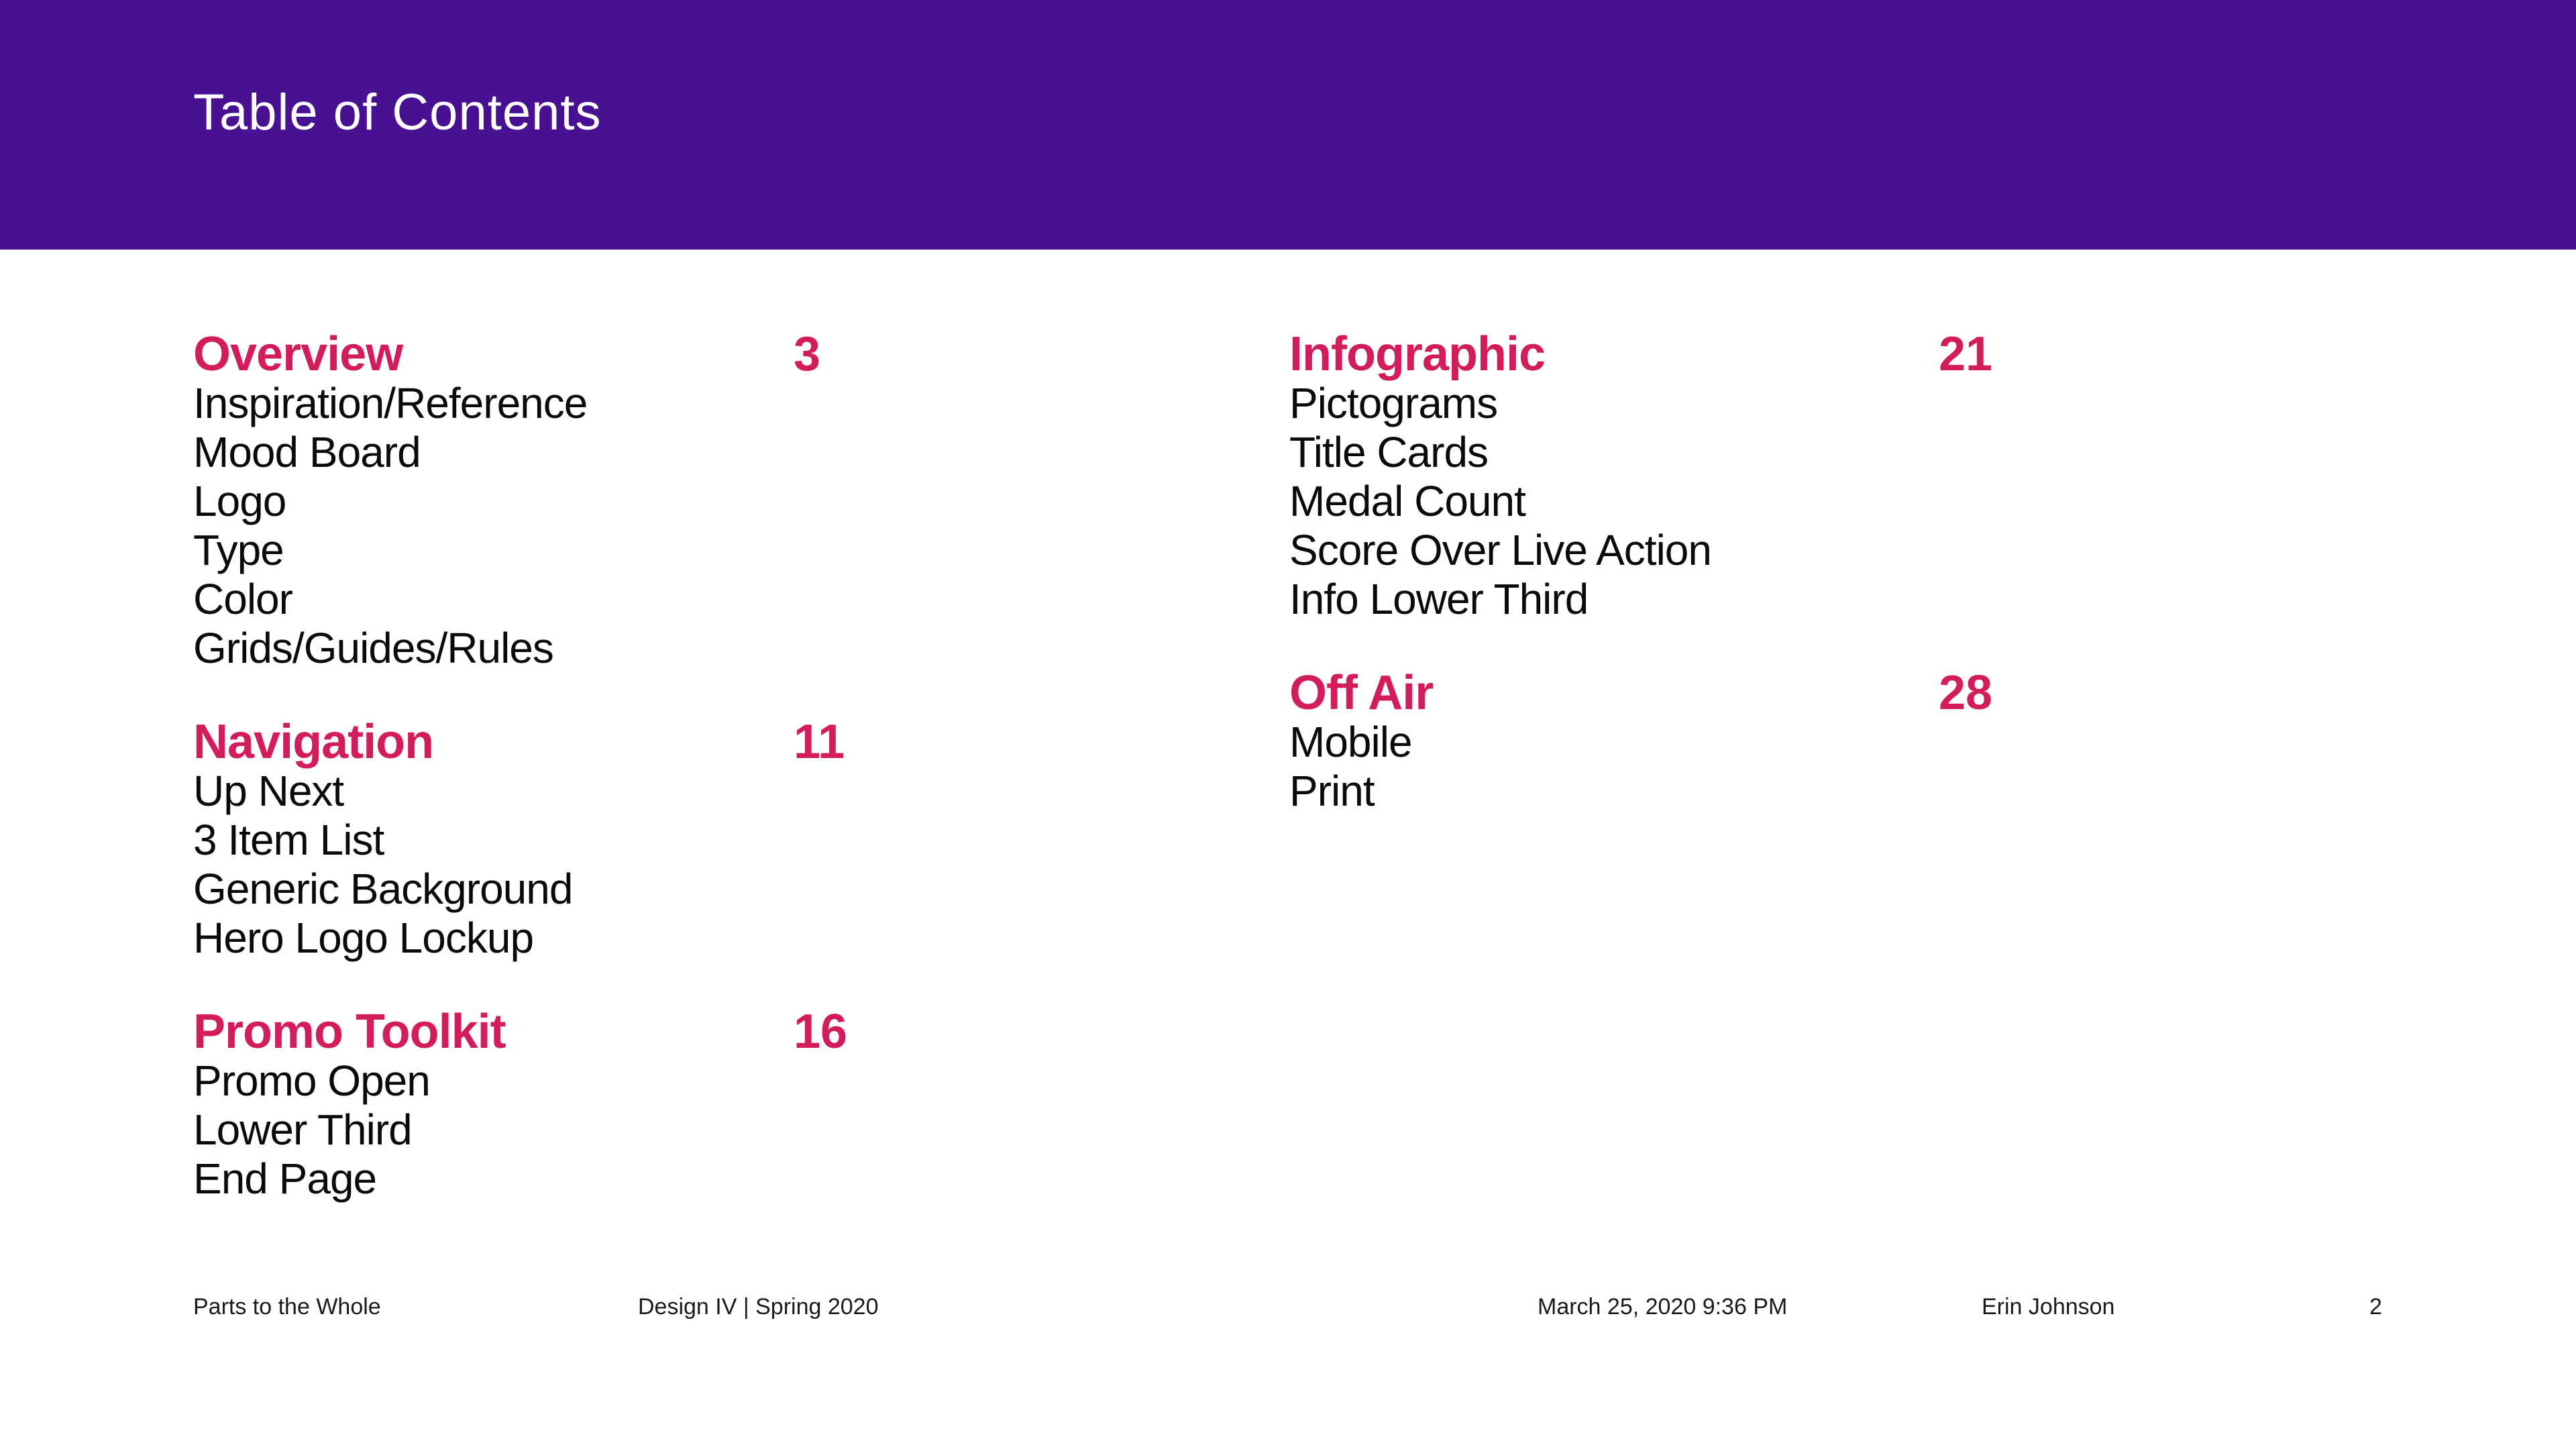 The height and width of the screenshot is (1449, 2576). Describe the element at coordinates (1407, 501) in the screenshot. I see `toc-item: Medal Count` at that location.